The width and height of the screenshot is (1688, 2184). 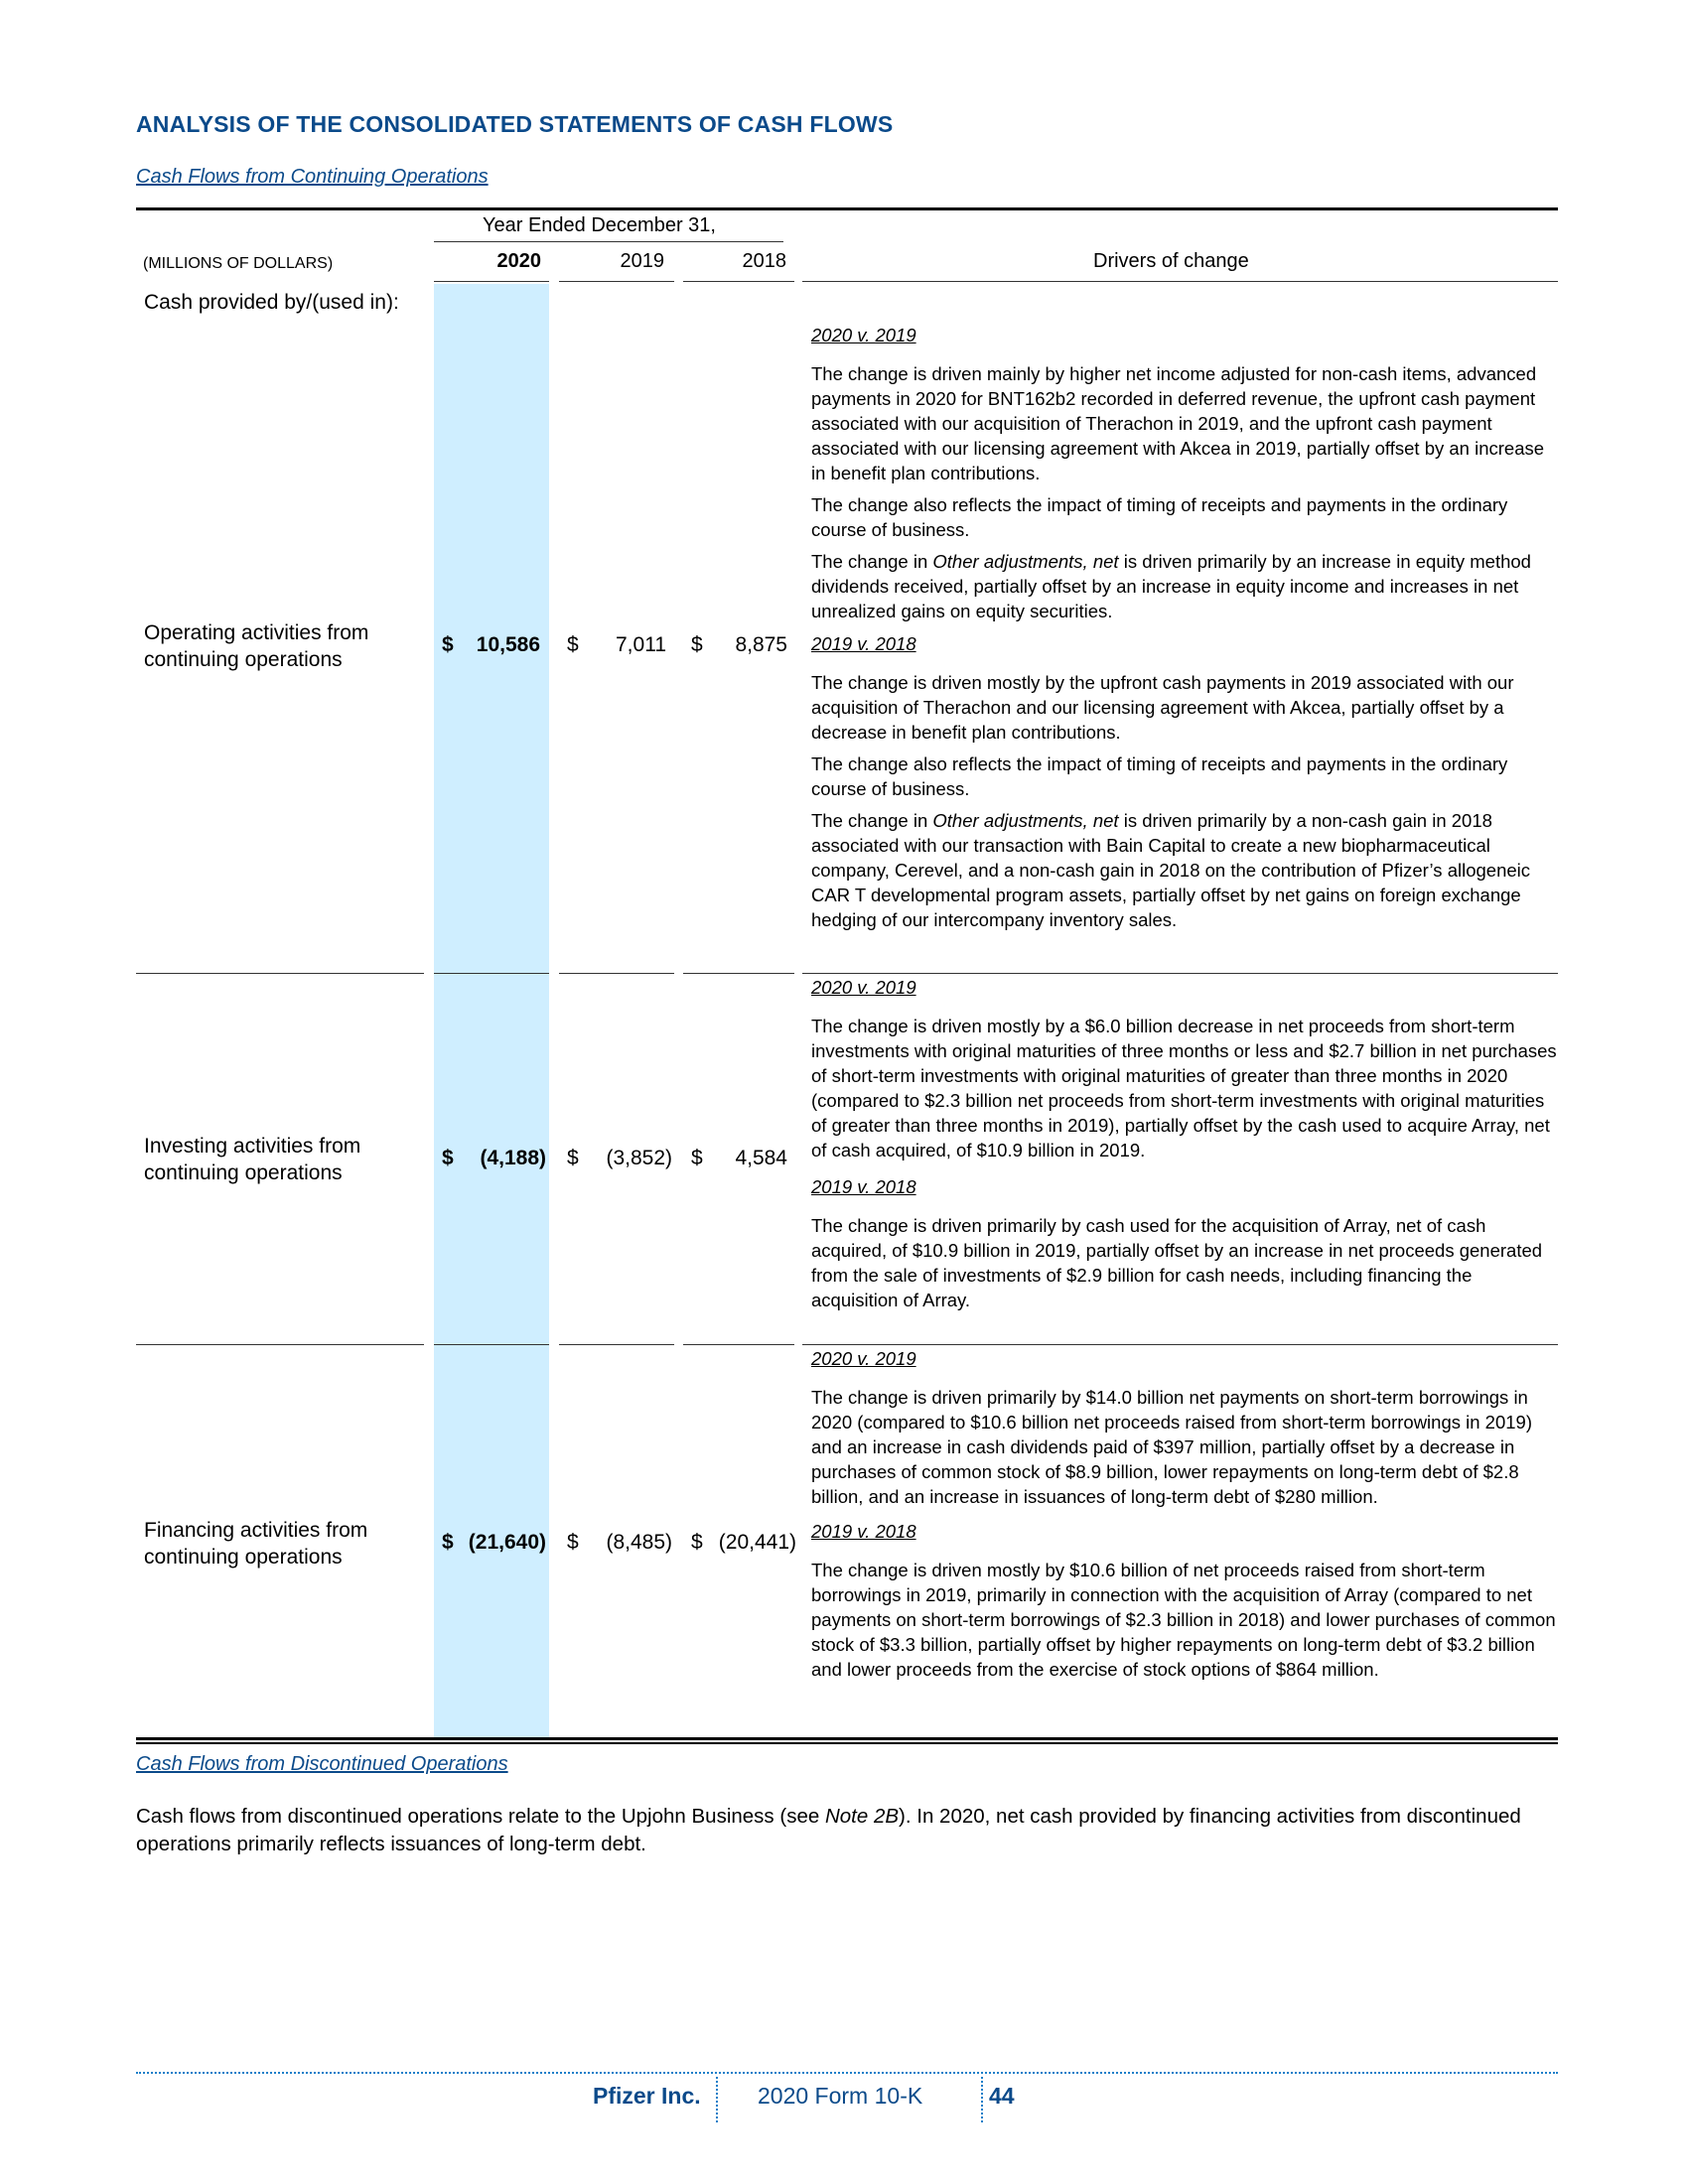 I want to click on col-2018-rule, so click(x=738, y=281).